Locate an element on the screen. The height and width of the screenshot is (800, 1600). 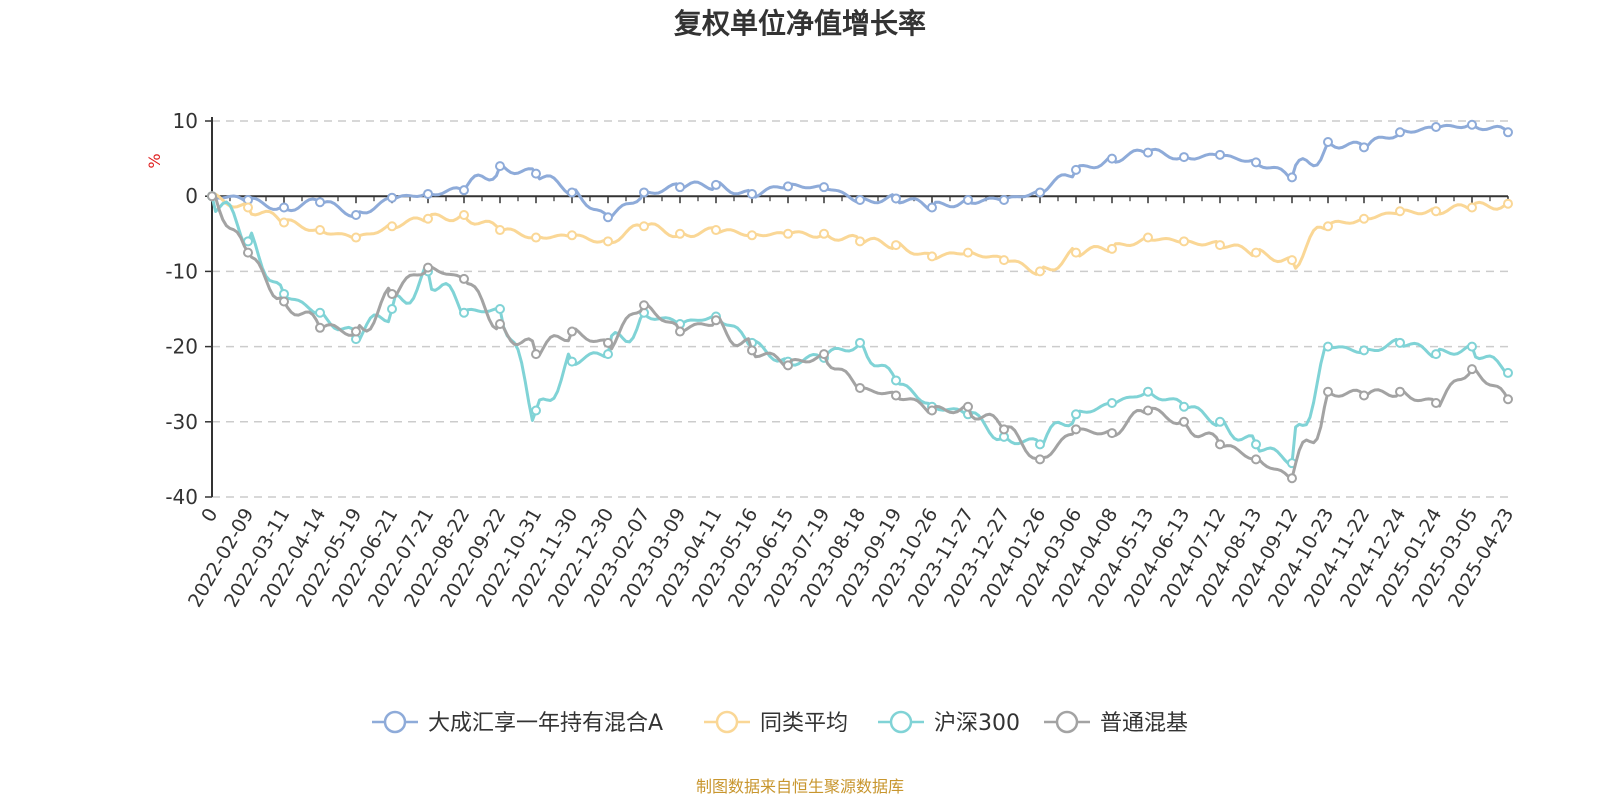
legend-label: 普通混基 is located at coordinates (1144, 723).